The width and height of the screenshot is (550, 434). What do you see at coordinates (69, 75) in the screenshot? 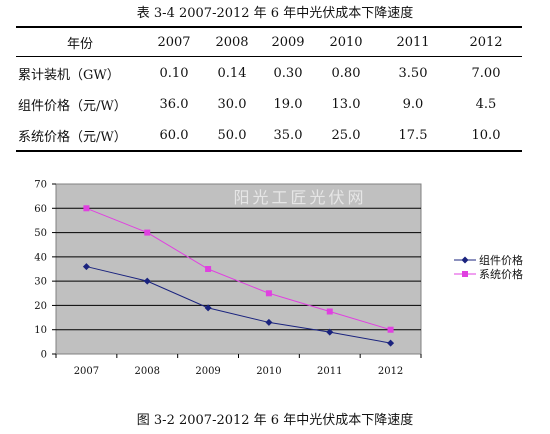
I see `row-label: 累计装机（GW）` at bounding box center [69, 75].